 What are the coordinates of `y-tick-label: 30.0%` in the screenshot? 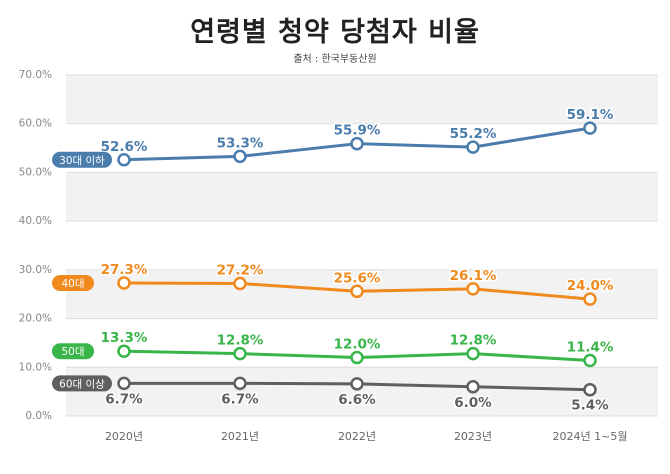 It's located at (35, 270).